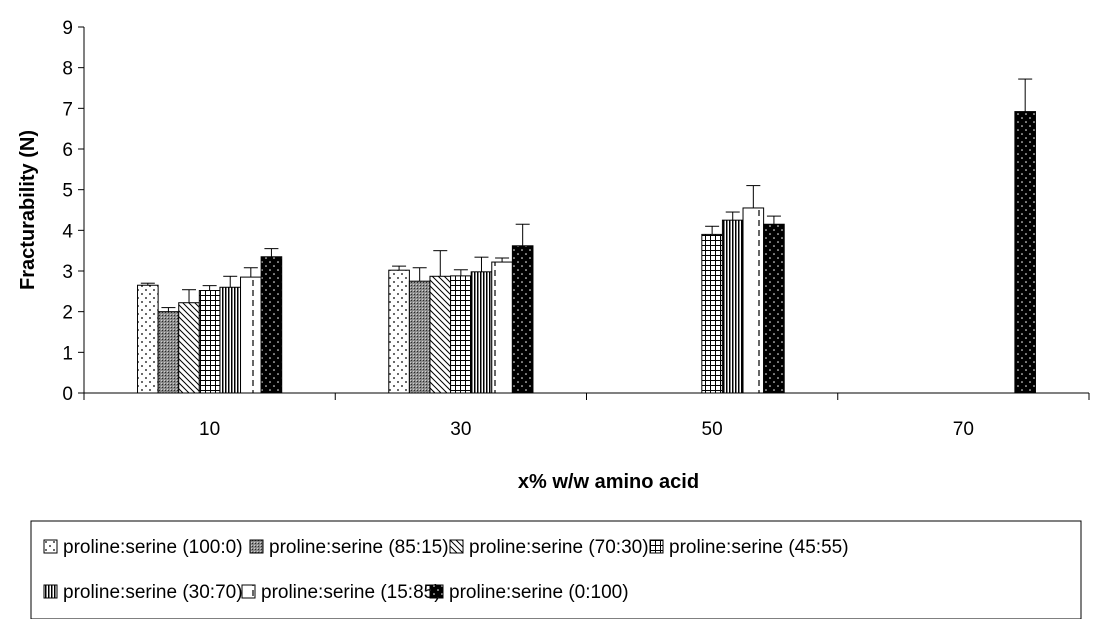  Describe the element at coordinates (67, 394) in the screenshot. I see `y-tick-label: 0` at that location.